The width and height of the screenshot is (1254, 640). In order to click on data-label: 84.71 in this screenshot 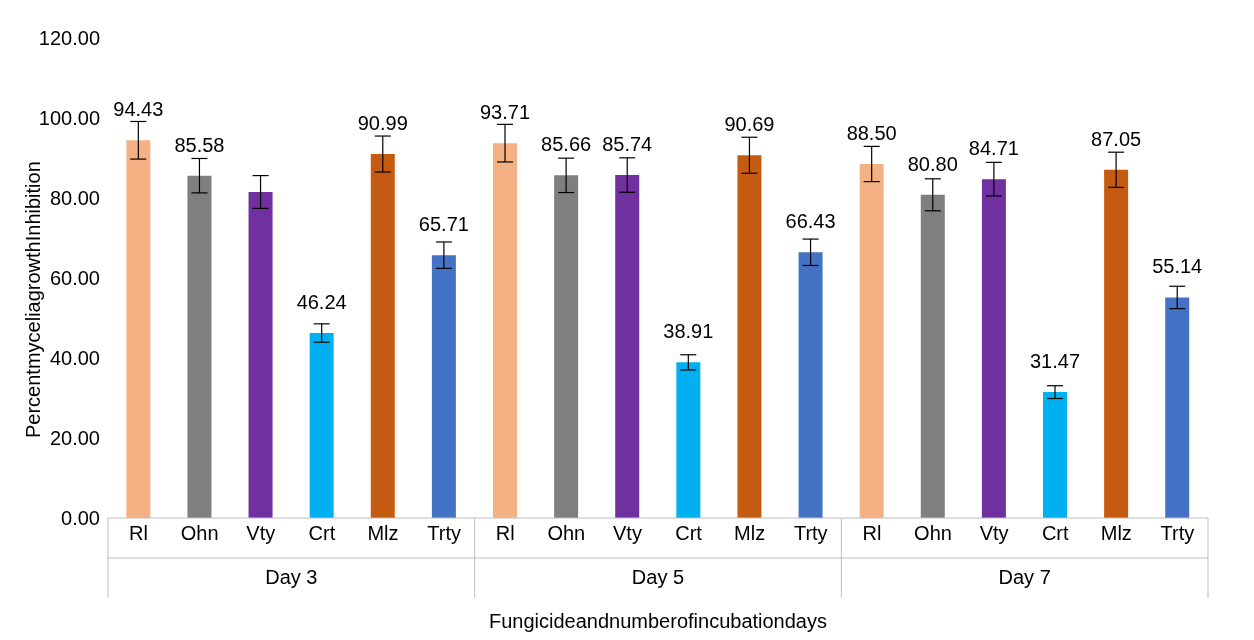, I will do `click(993, 148)`.